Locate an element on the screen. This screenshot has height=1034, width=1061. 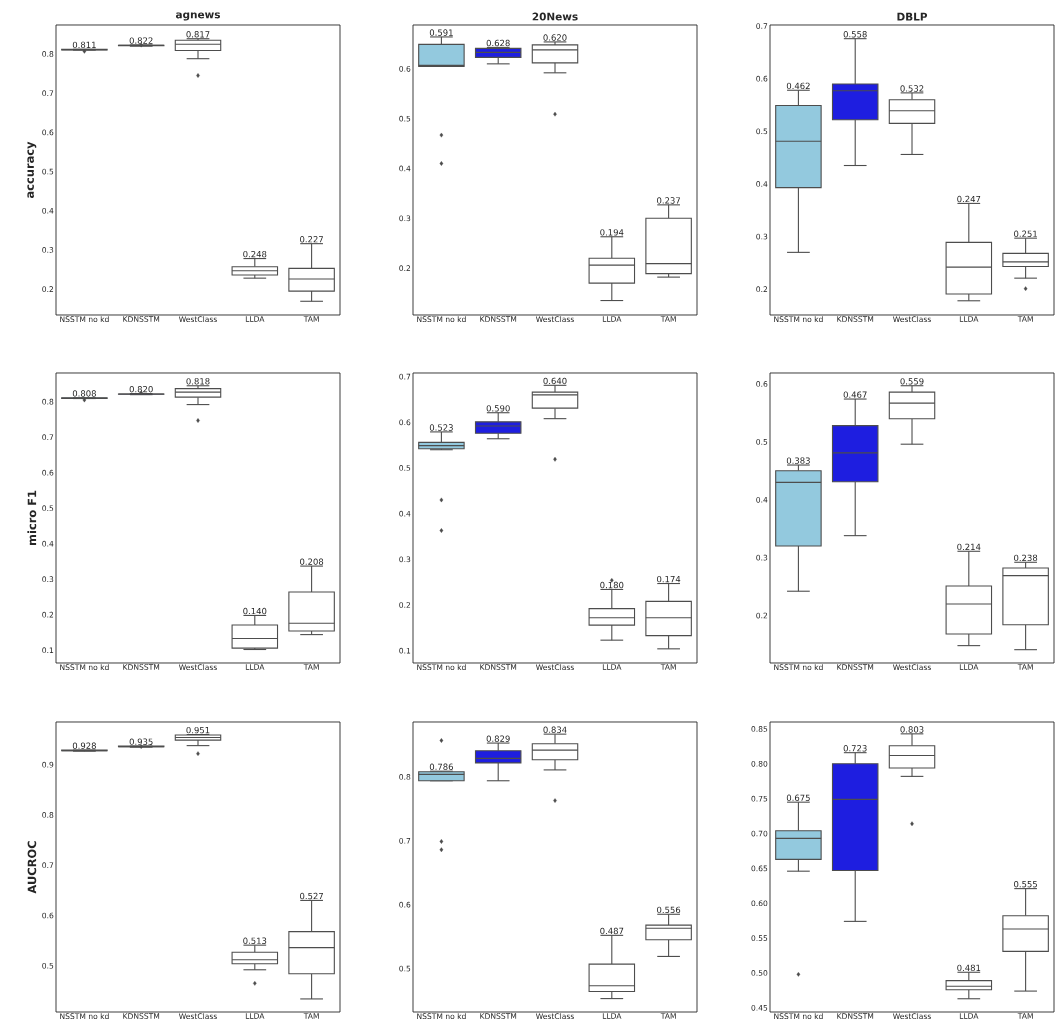
annotation: 0.817 is located at coordinates (198, 34).